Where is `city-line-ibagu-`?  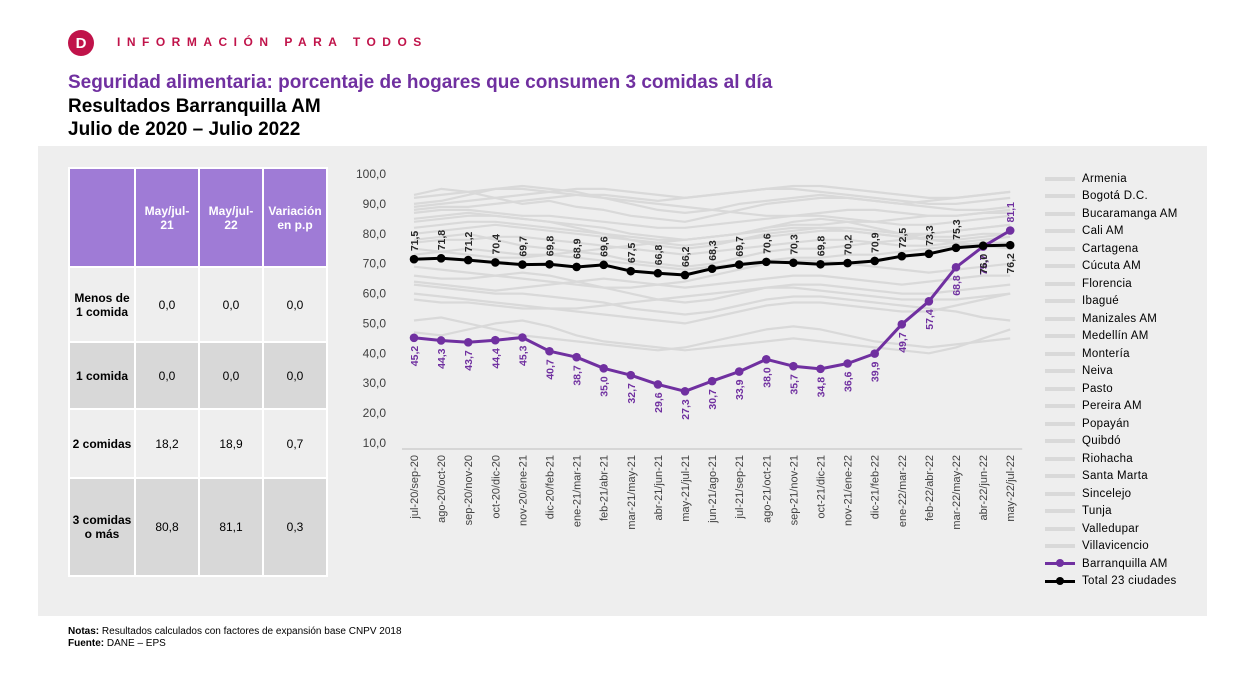 city-line-ibagu- is located at coordinates (712, 205).